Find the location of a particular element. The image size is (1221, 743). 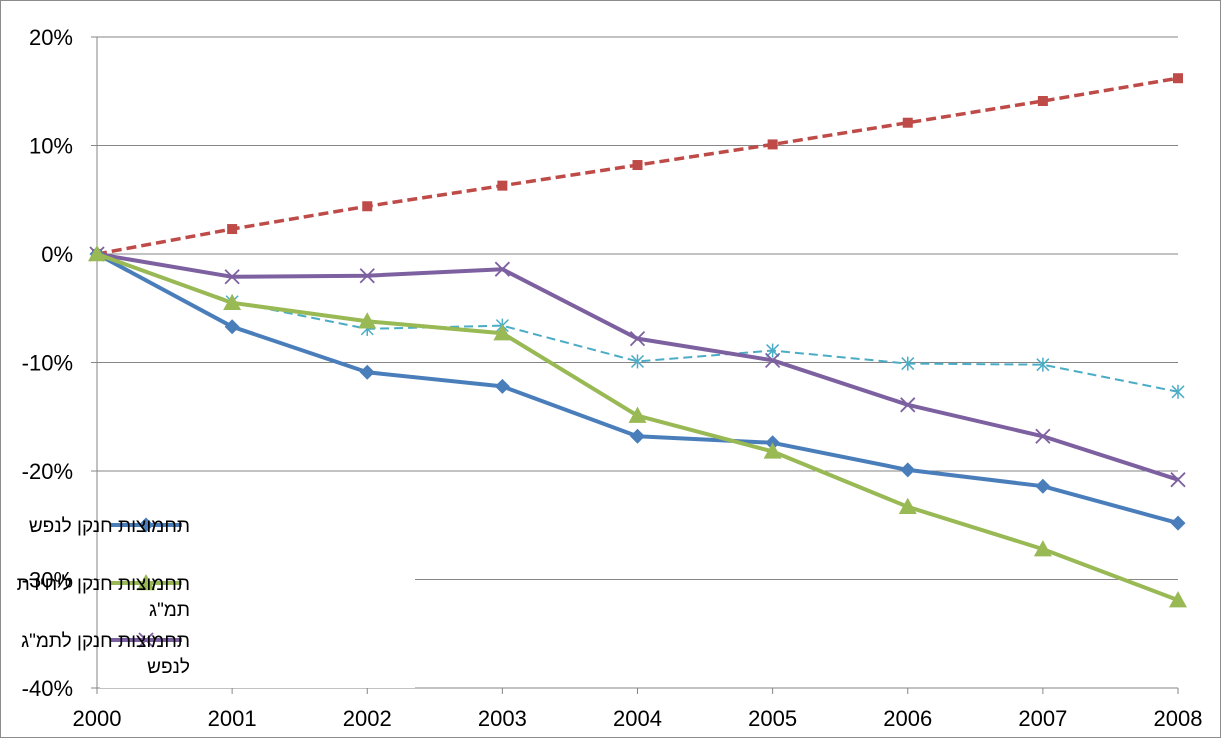

legend-label: לנפש is located at coordinates (168, 667).